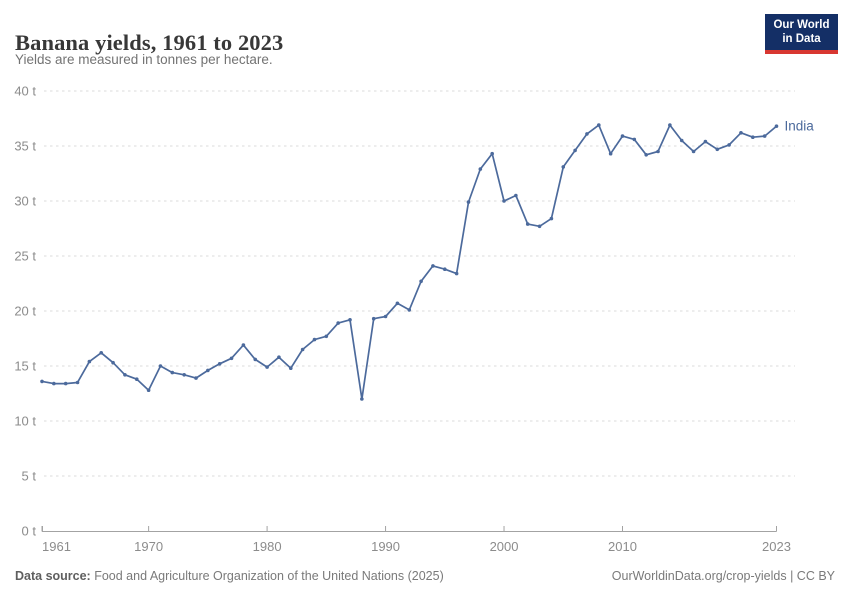 Image resolution: width=850 pixels, height=600 pixels. What do you see at coordinates (25, 421) in the screenshot?
I see `y-axis-tick-label: 10 t` at bounding box center [25, 421].